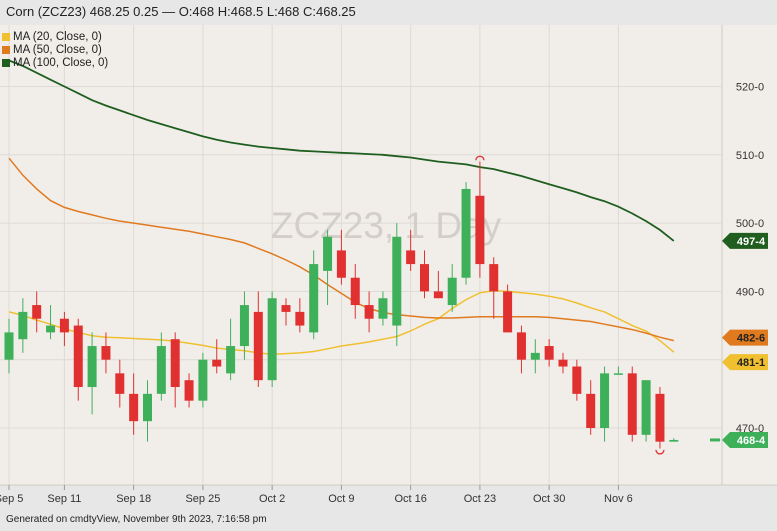 Image resolution: width=777 pixels, height=531 pixels. I want to click on legend-item-ma100: MA (100, Close, 0), so click(54, 62).